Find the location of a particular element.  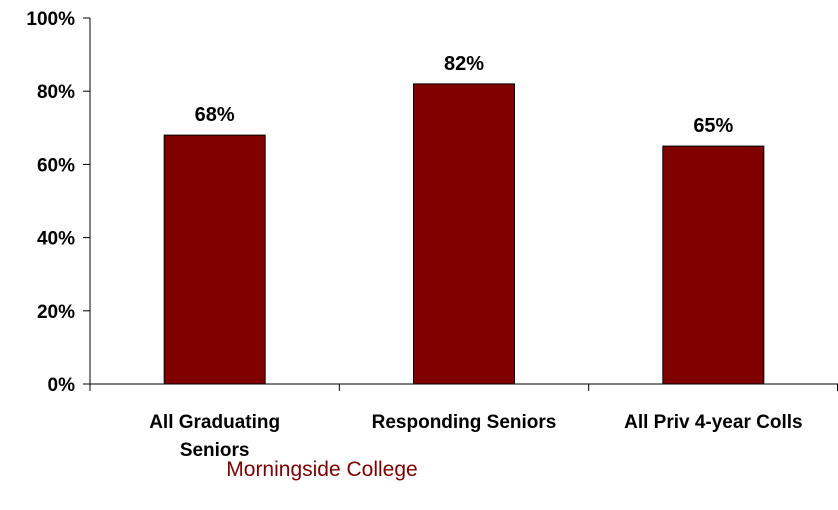

chart-footnote: Morningside College is located at coordinates (321, 469).